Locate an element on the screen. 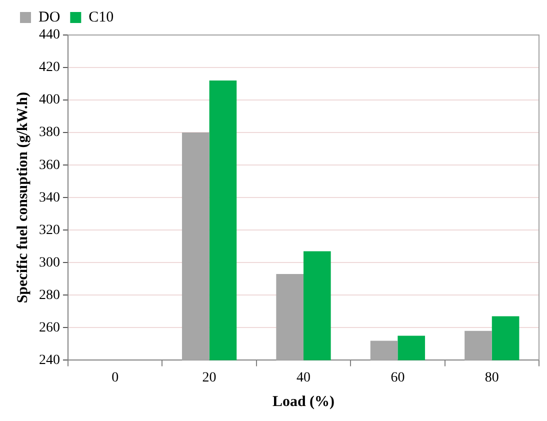  y-tick-label: 380 is located at coordinates (49, 132).